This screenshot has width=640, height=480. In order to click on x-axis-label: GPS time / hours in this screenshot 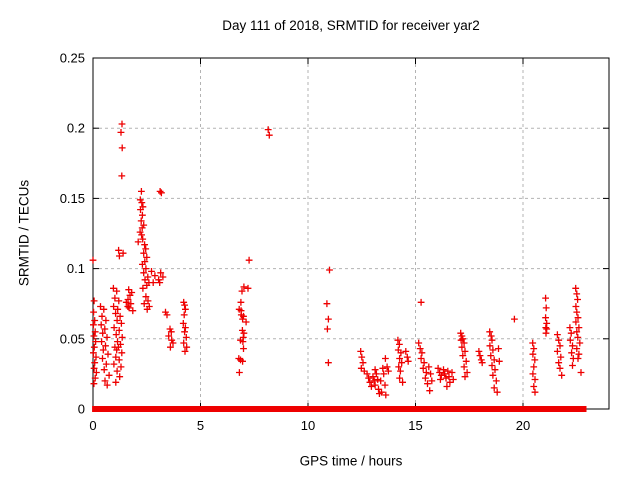, I will do `click(351, 461)`.